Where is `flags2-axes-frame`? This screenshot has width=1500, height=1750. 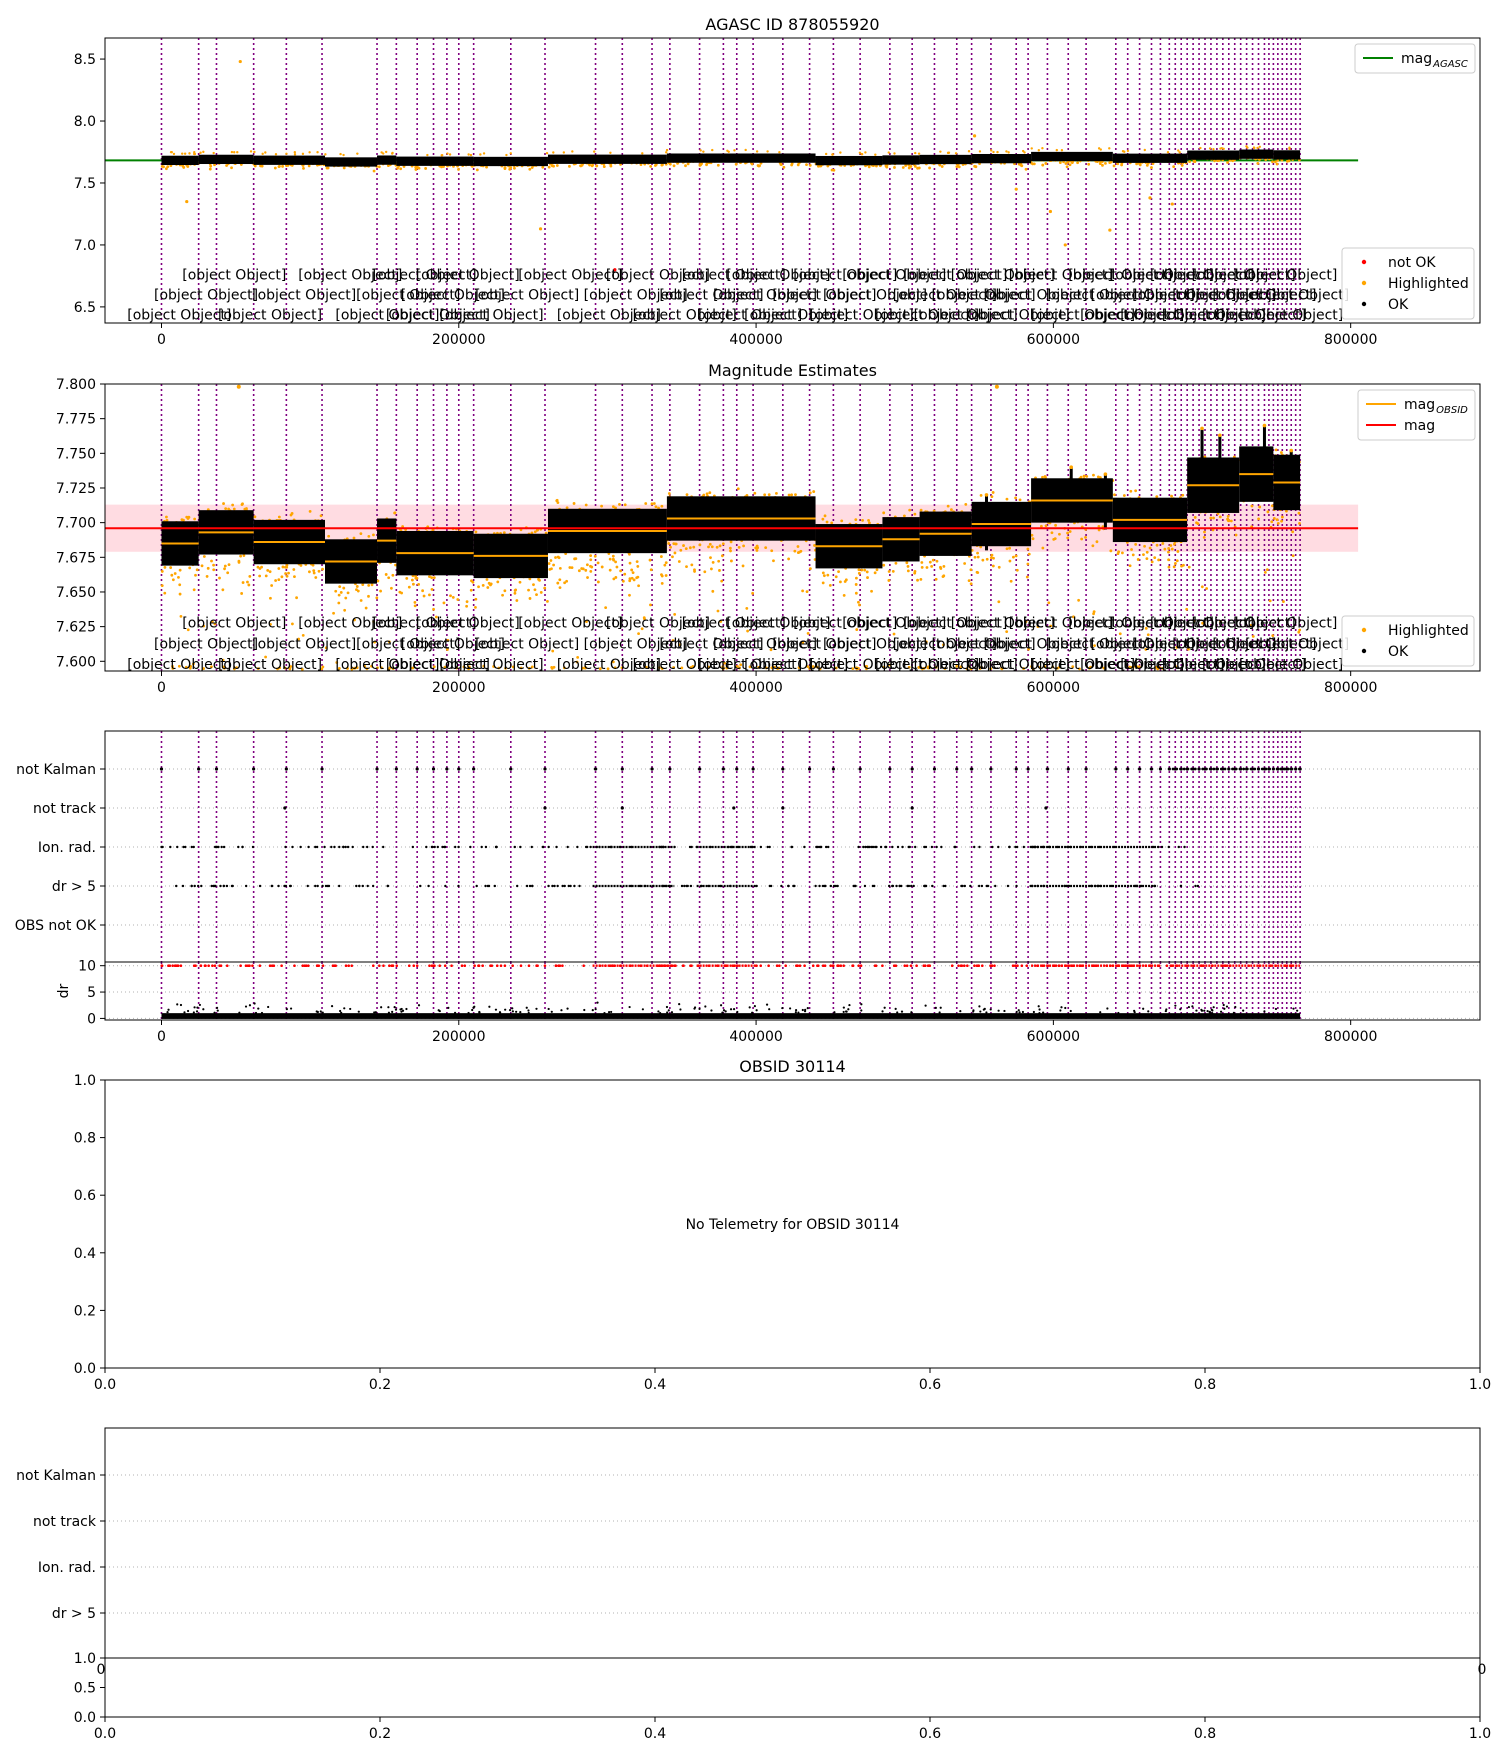
flags2-axes-frame is located at coordinates (792, 1543).